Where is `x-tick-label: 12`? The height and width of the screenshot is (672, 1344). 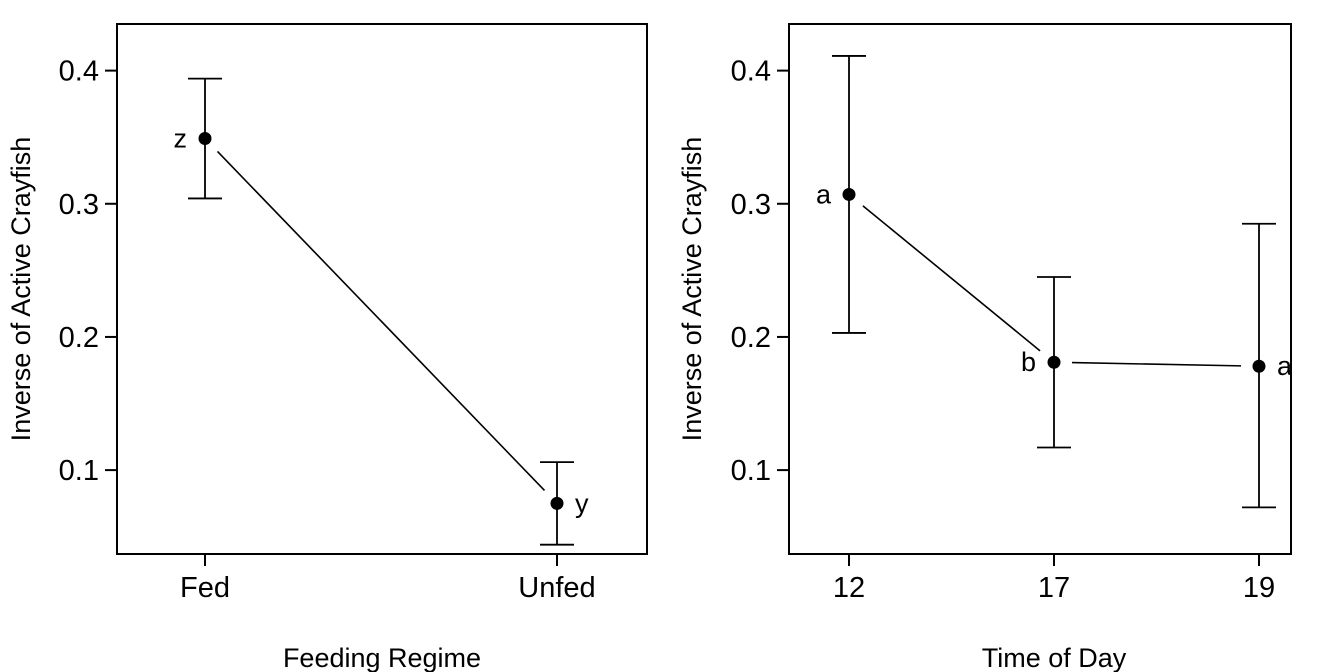
x-tick-label: 12 is located at coordinates (849, 588).